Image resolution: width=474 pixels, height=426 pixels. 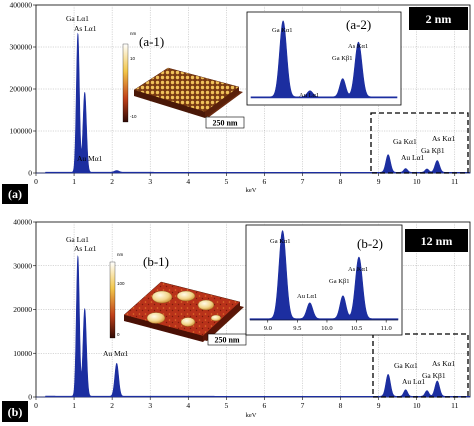 I want to click on panel-b-zoom-box, so click(x=420, y=365).